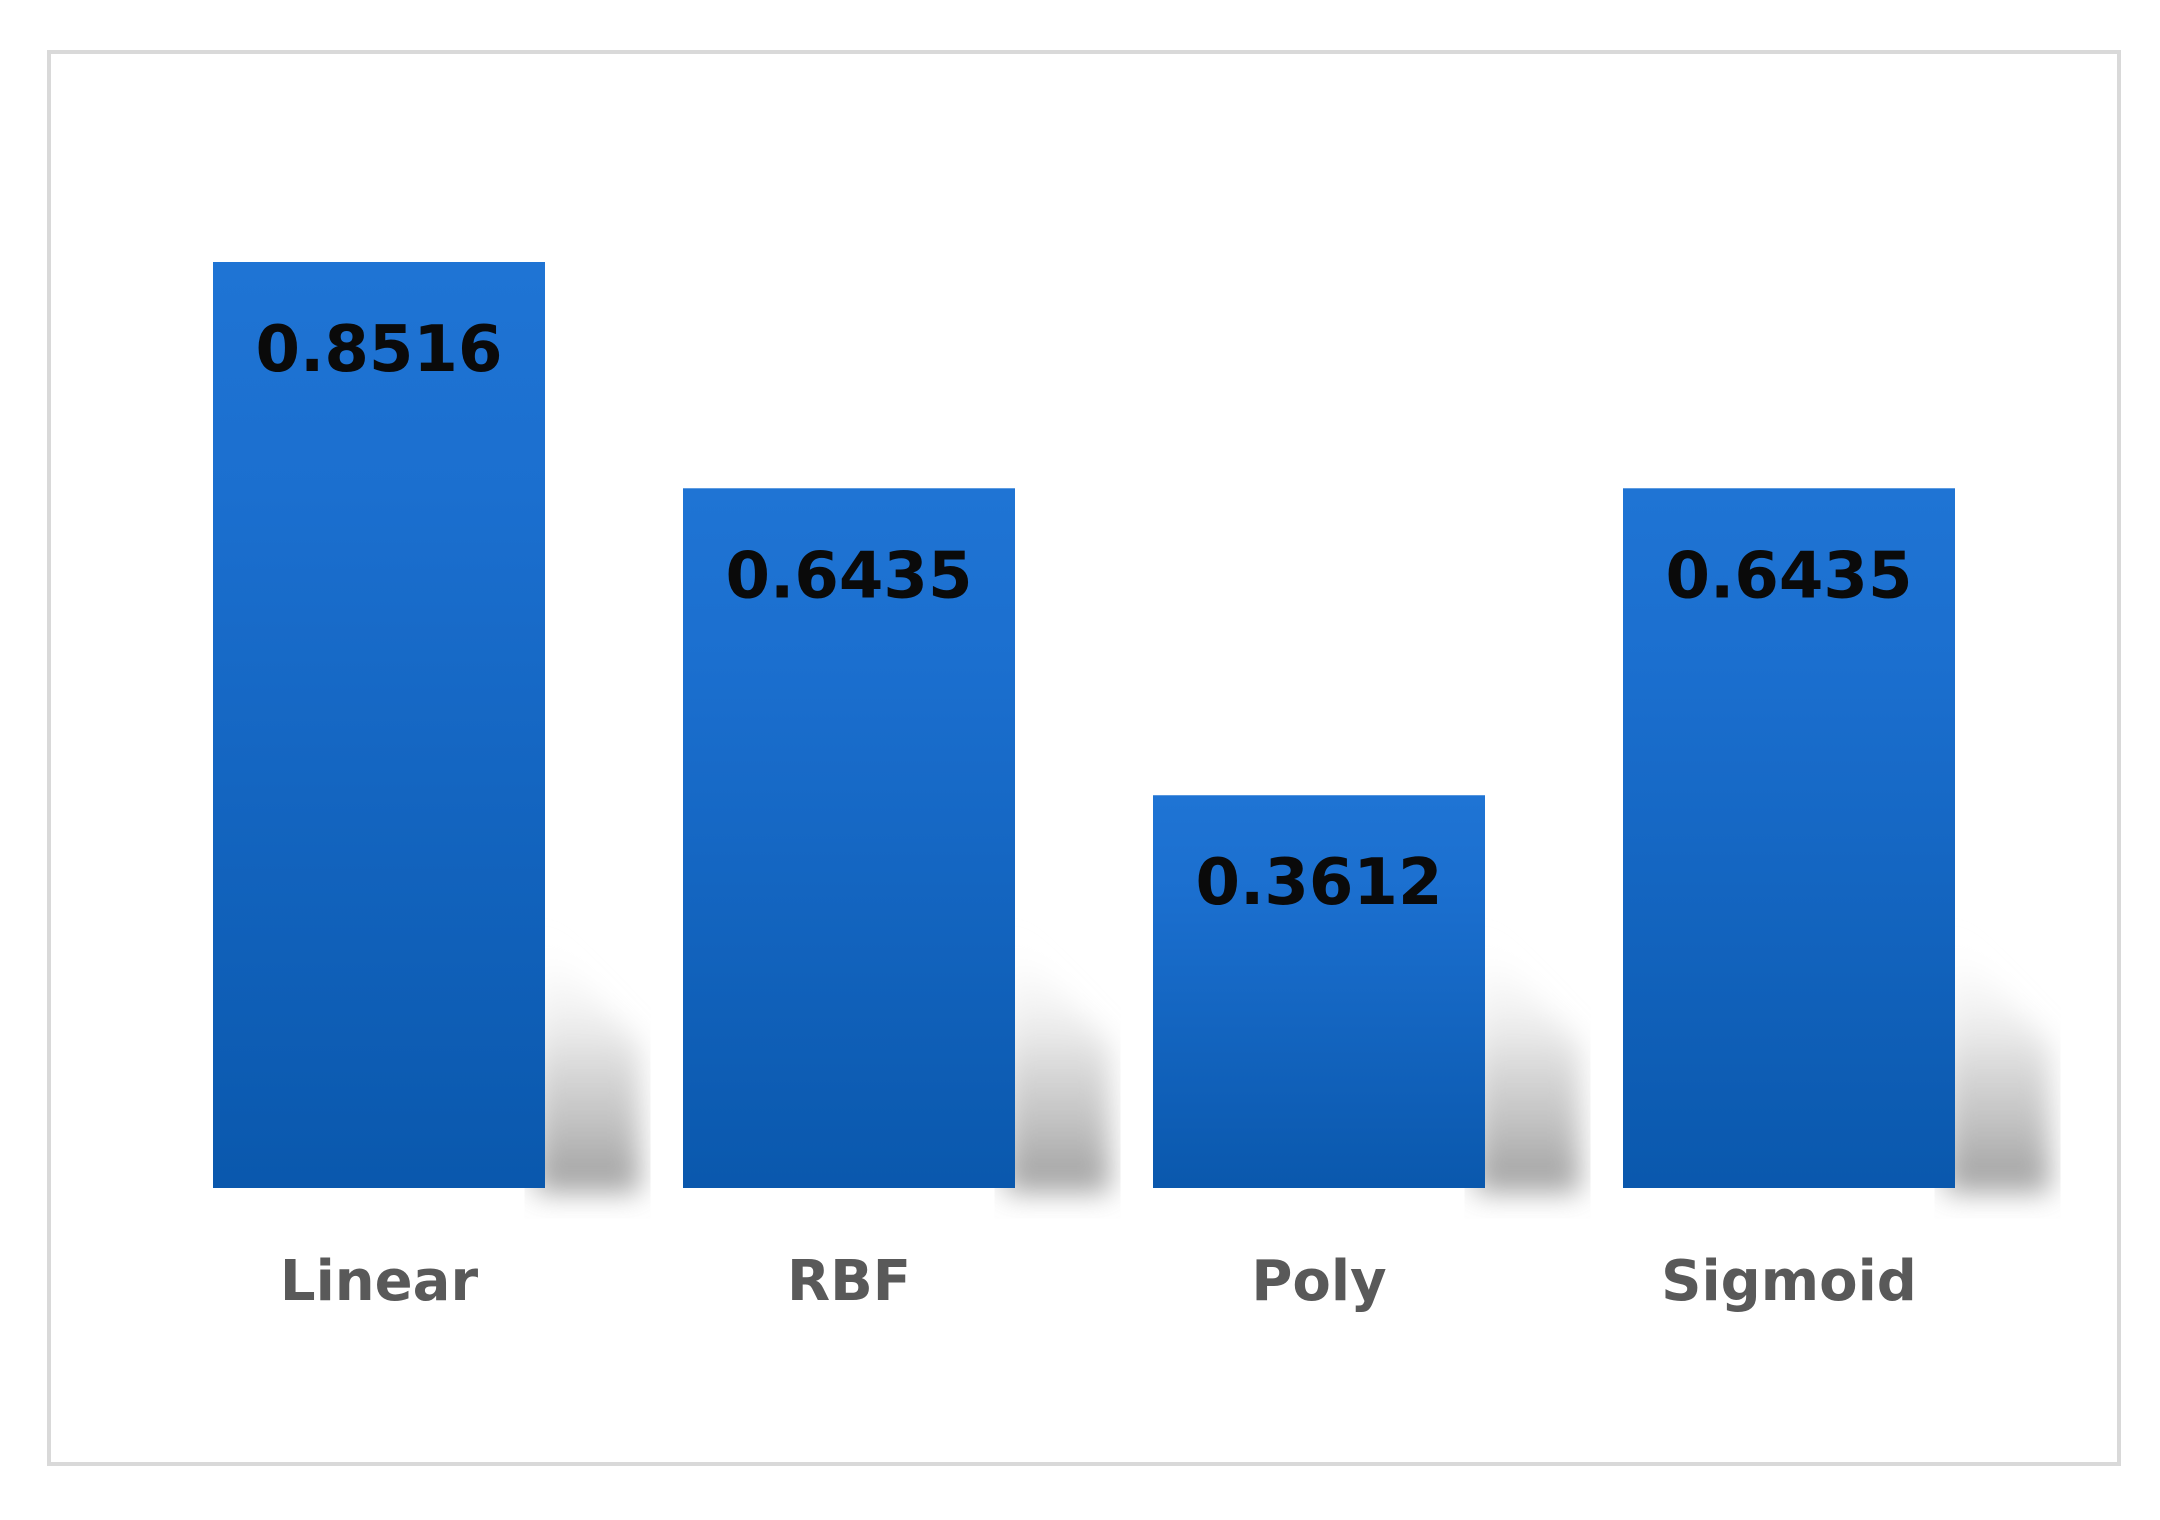 The width and height of the screenshot is (2160, 1520). I want to click on bar-shadows, so click(1292, 1060).